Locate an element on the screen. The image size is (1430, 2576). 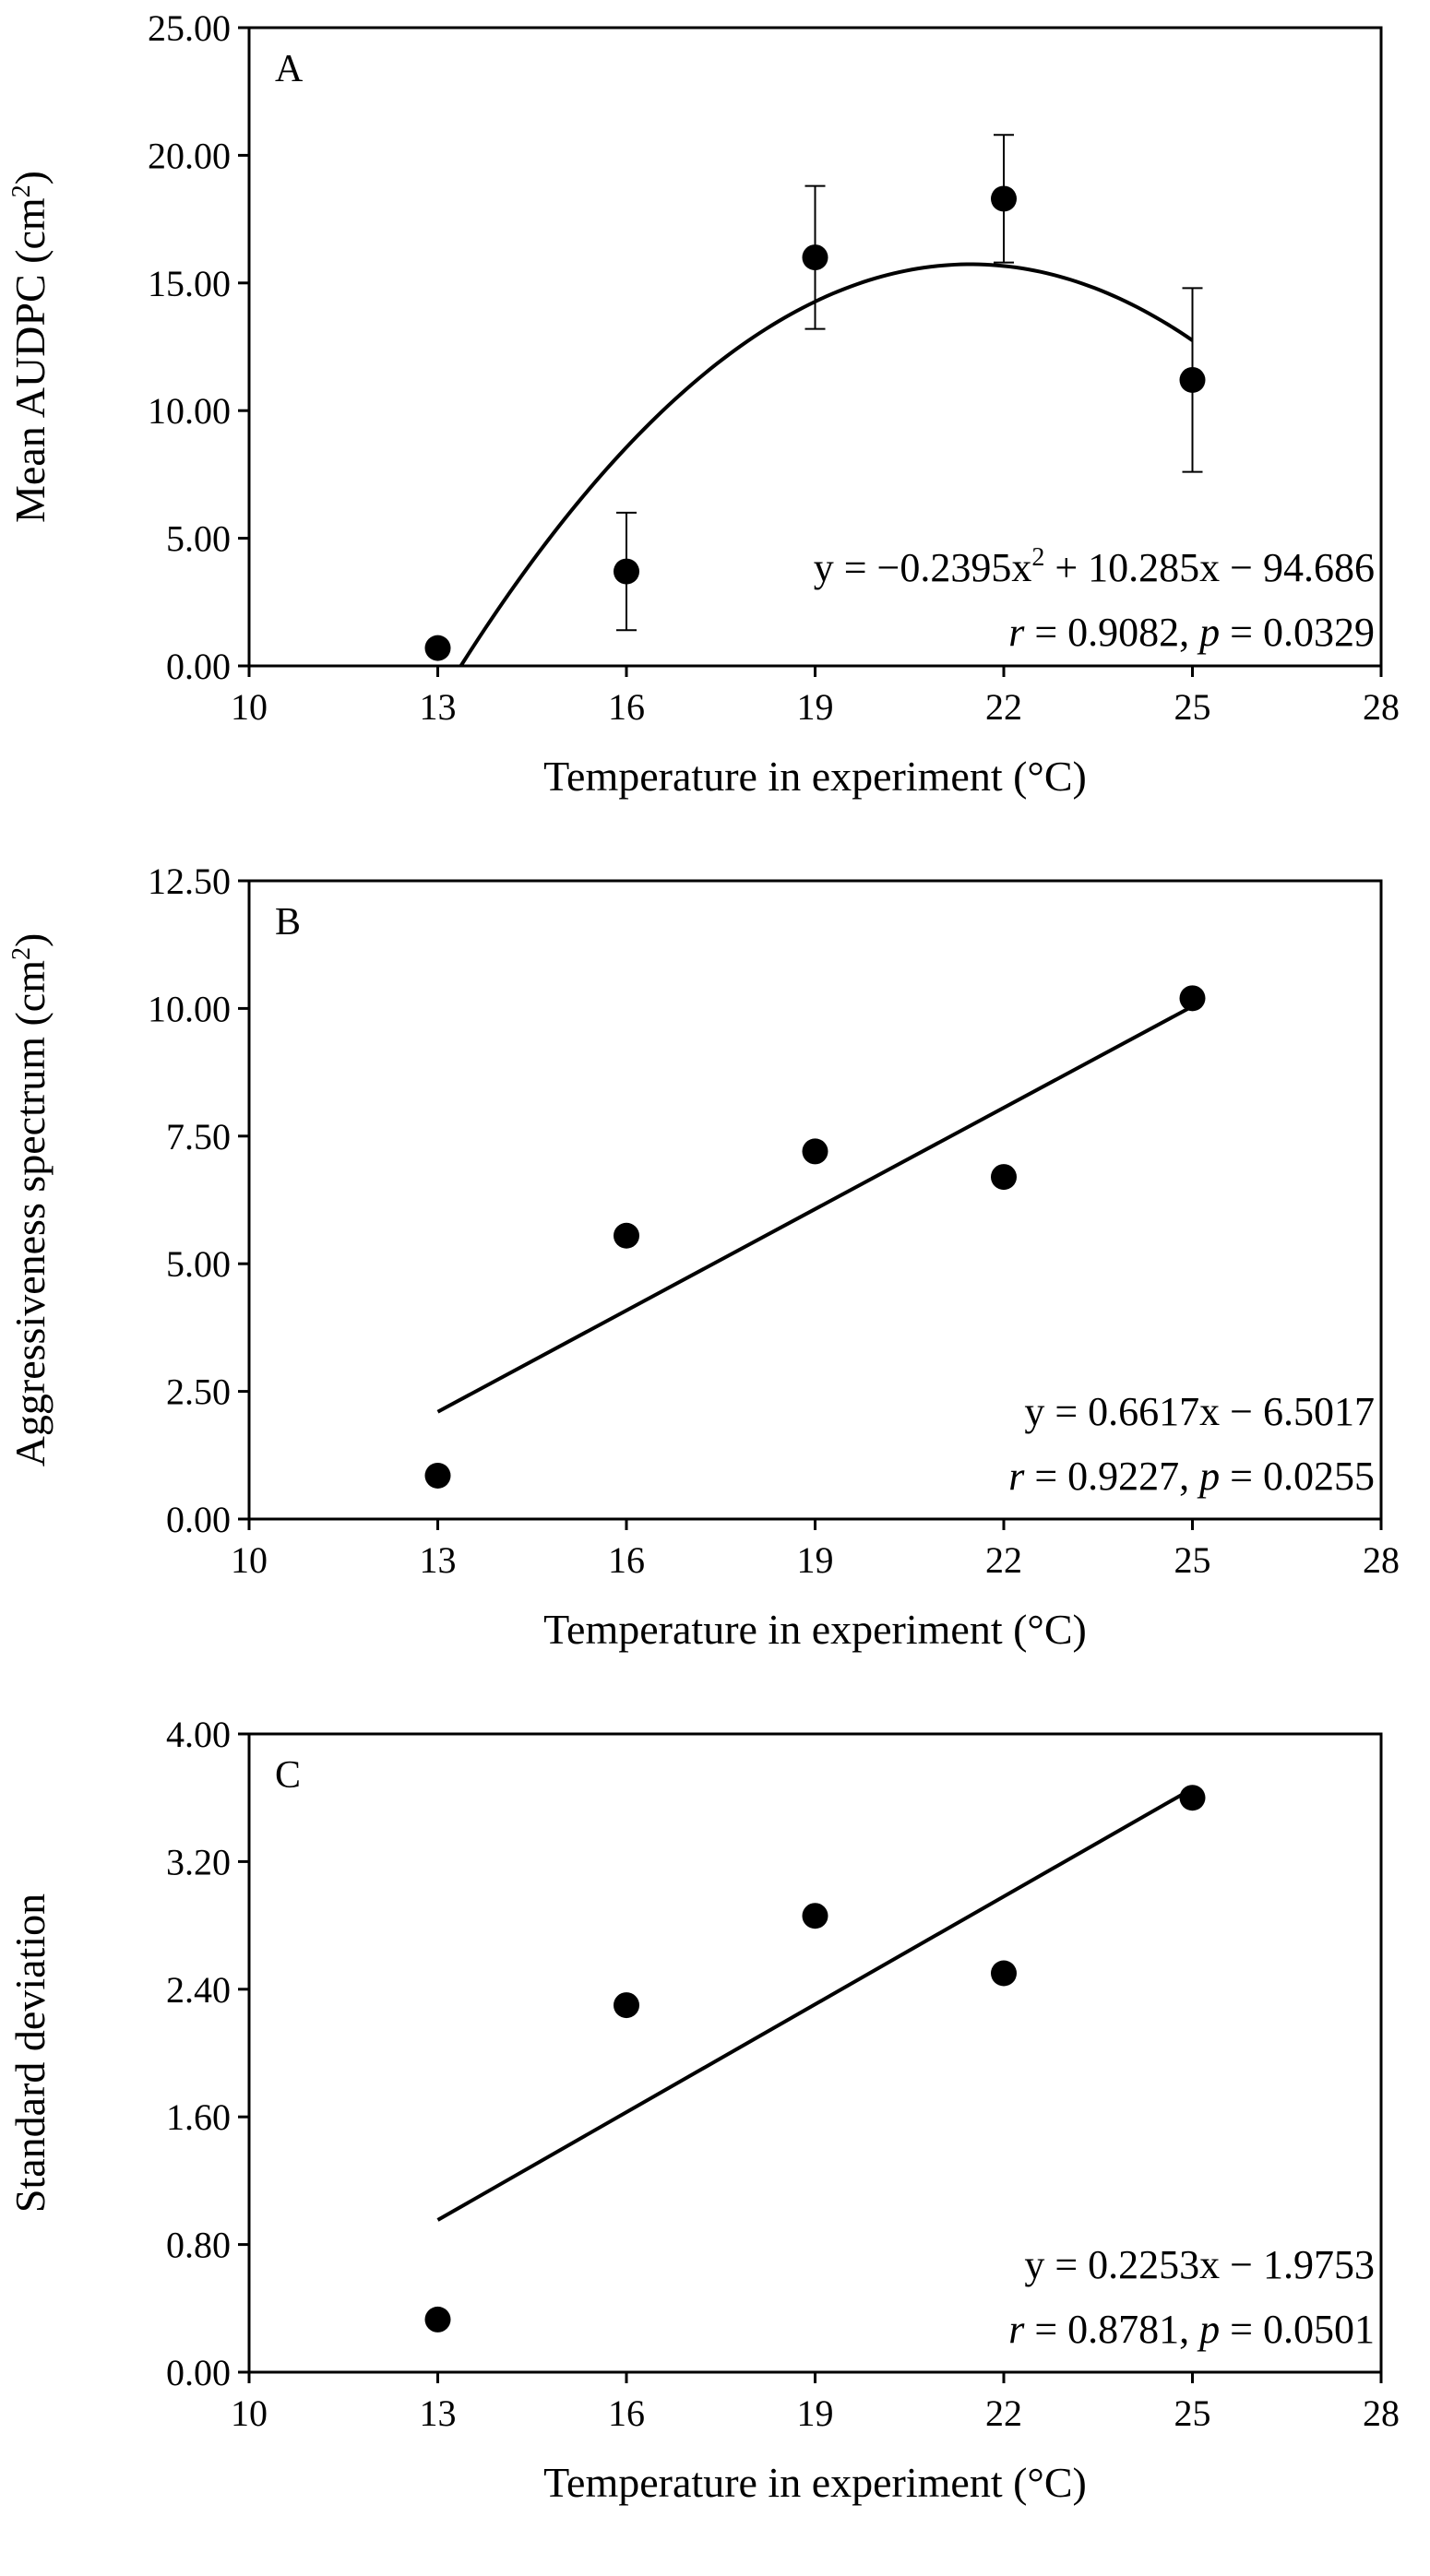
y-tick-label: 15.00 is located at coordinates (190, 283).